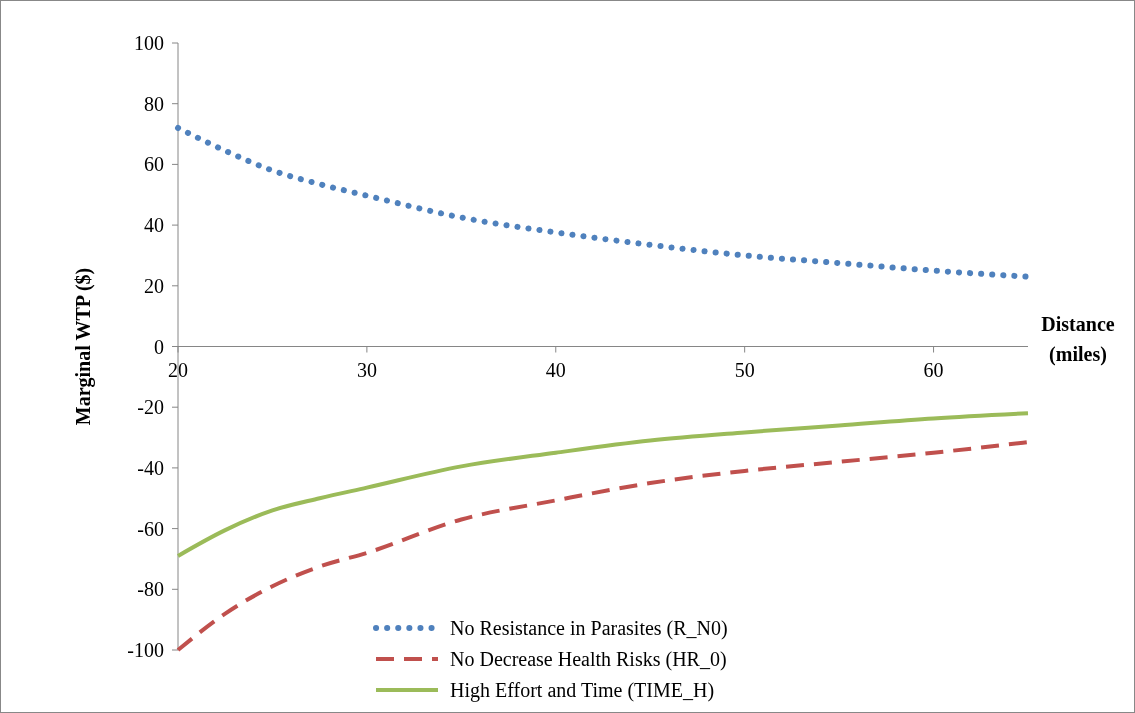 Image resolution: width=1135 pixels, height=713 pixels. Describe the element at coordinates (154, 225) in the screenshot. I see `y-tick-label: 40` at that location.